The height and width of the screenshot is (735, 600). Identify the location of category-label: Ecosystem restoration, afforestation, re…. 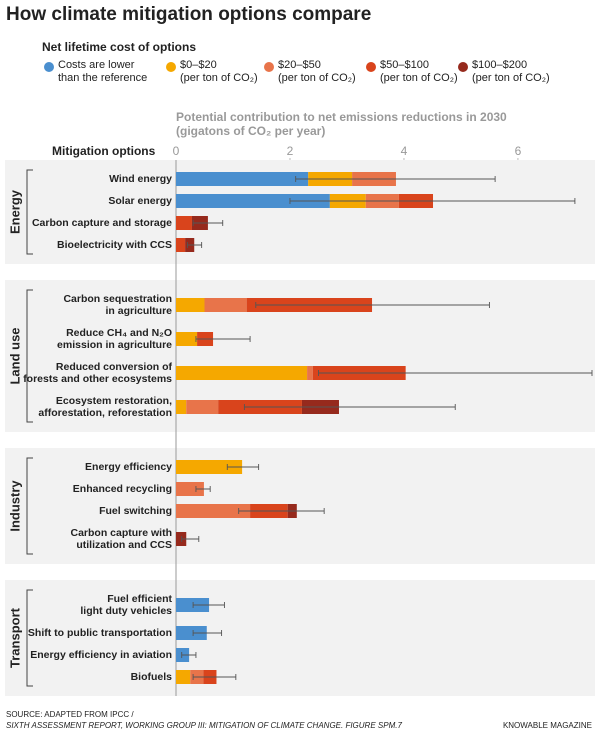
(105, 407).